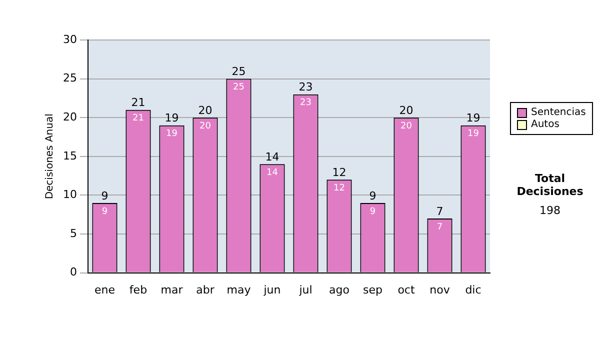 The height and width of the screenshot is (340, 600). Describe the element at coordinates (407, 289) in the screenshot. I see `x-tick-label: oct` at that location.